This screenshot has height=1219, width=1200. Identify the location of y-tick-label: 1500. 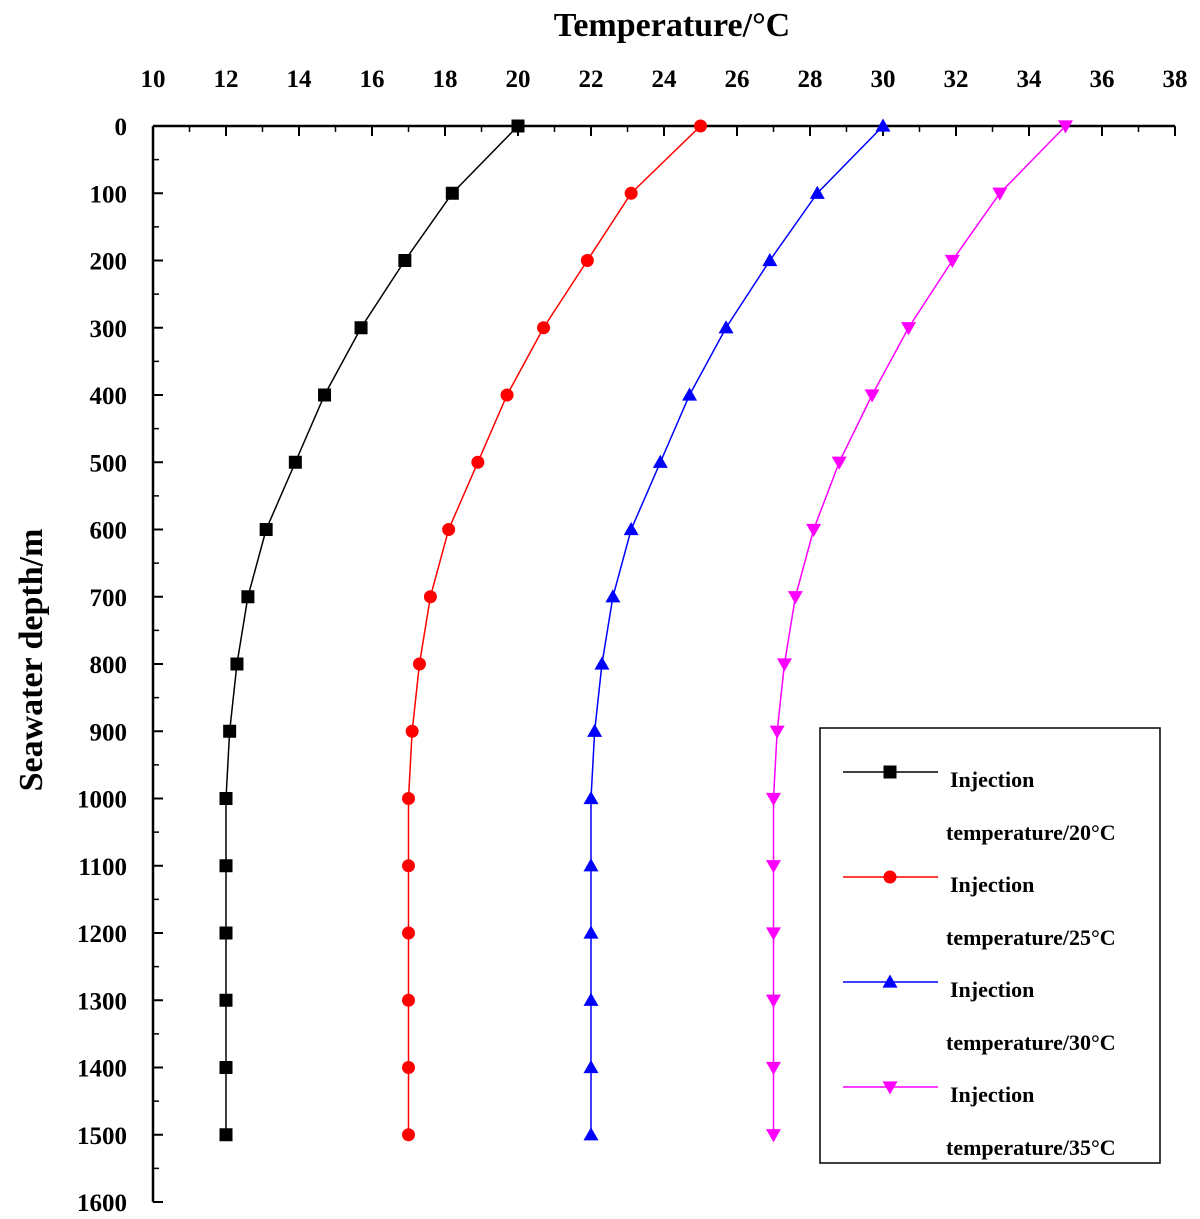
(102, 1136).